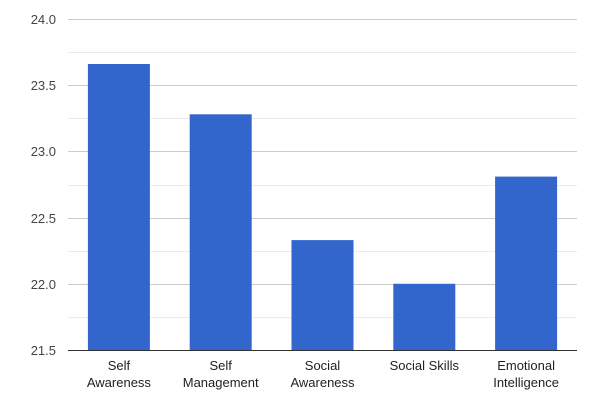 Image resolution: width=590 pixels, height=404 pixels. Describe the element at coordinates (119, 374) in the screenshot. I see `x-category-label: Self Awareness` at that location.